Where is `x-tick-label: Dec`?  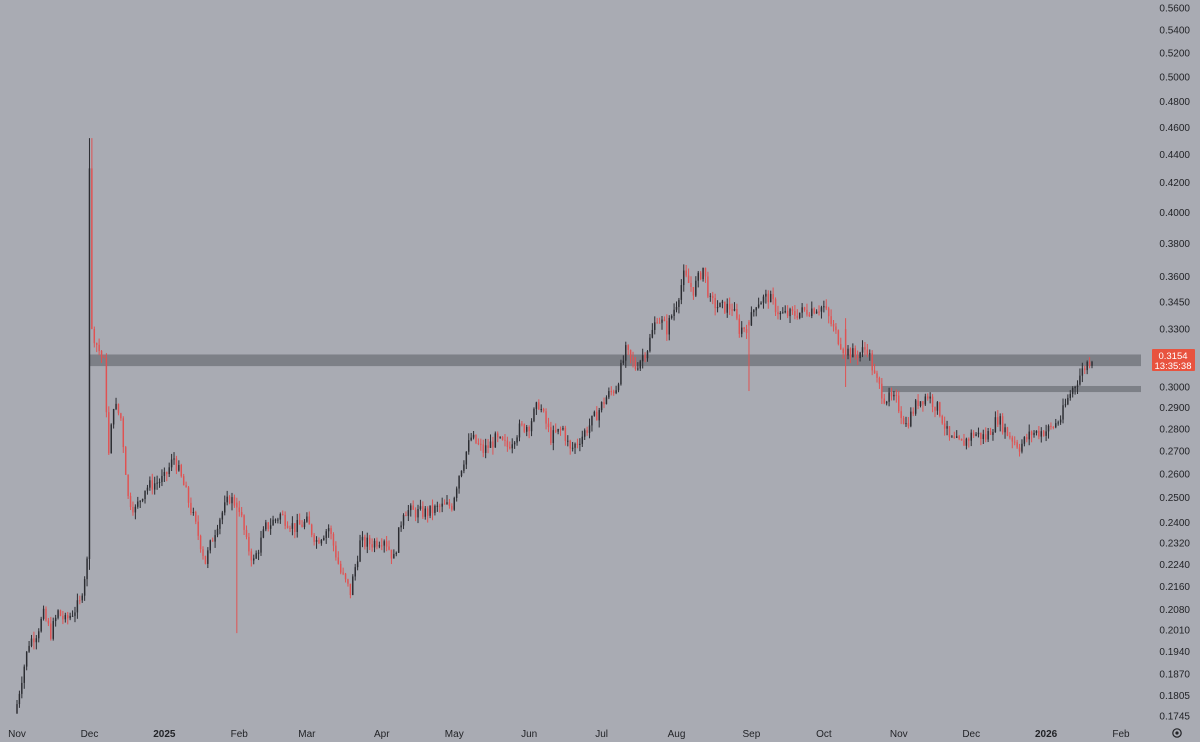
x-tick-label: Dec is located at coordinates (90, 734).